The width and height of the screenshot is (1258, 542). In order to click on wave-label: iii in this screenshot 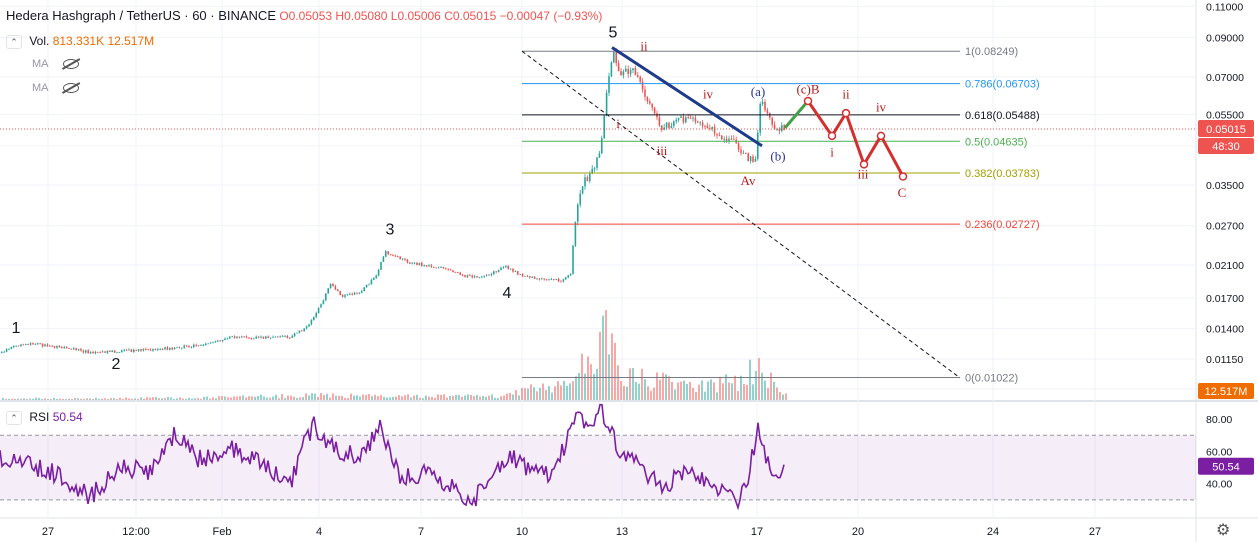, I will do `click(863, 174)`.